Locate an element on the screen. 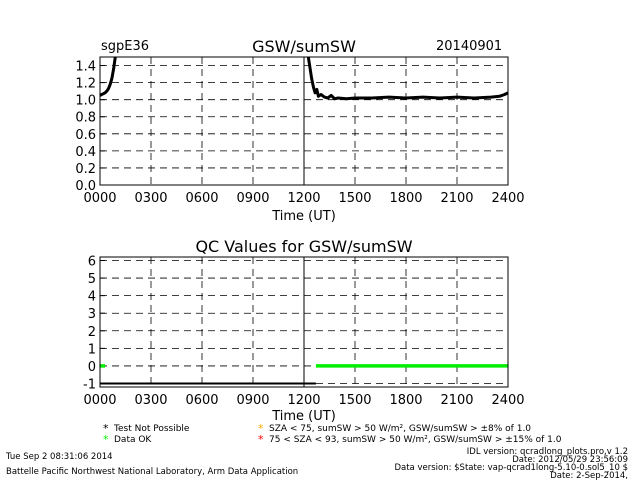  chart1-y-ticks: 0.0 0.2 0.4 0.6 0.8 1.0 1.2 1.4 is located at coordinates (85, 127).